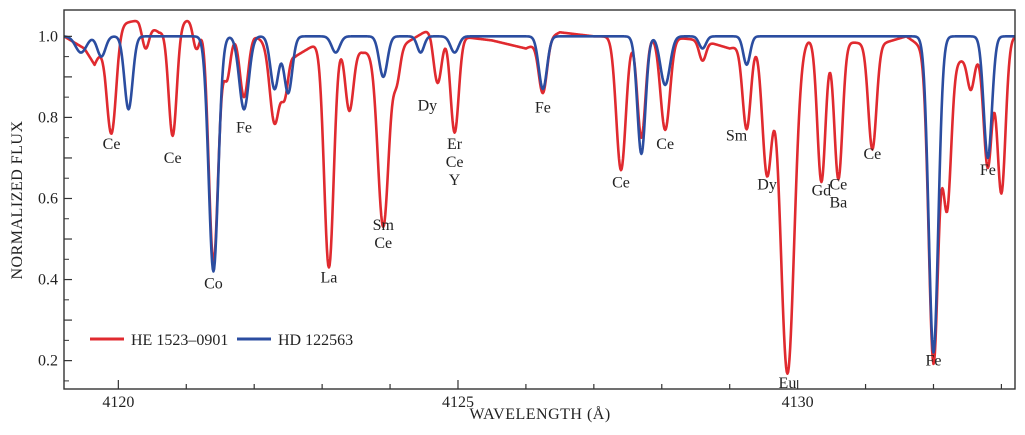 Image resolution: width=1025 pixels, height=435 pixels. I want to click on x-tick-label: 4125, so click(458, 402).